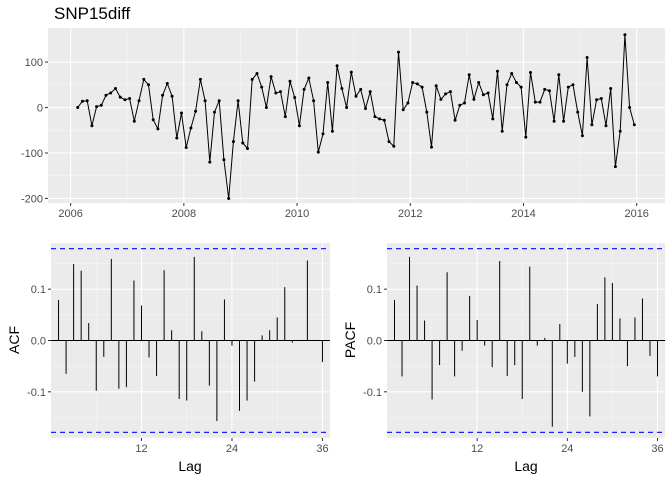  What do you see at coordinates (657, 449) in the screenshot?
I see `pacf-x-tick-label: 36` at bounding box center [657, 449].